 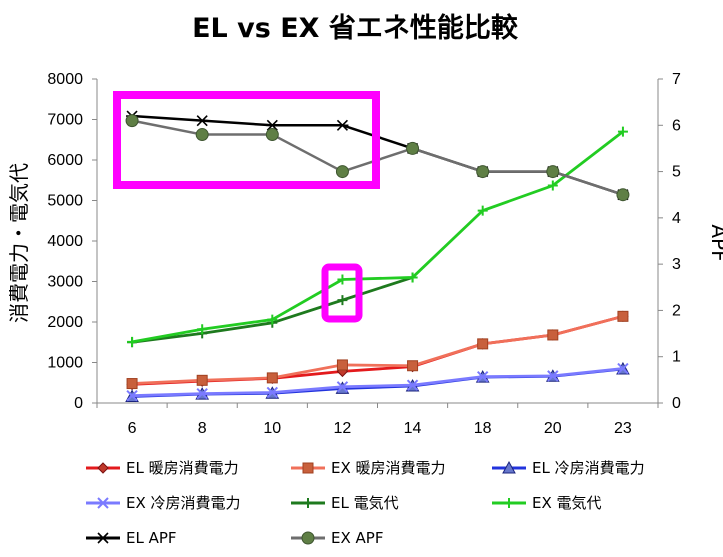 I want to click on x-tick-label: 12, so click(x=343, y=428).